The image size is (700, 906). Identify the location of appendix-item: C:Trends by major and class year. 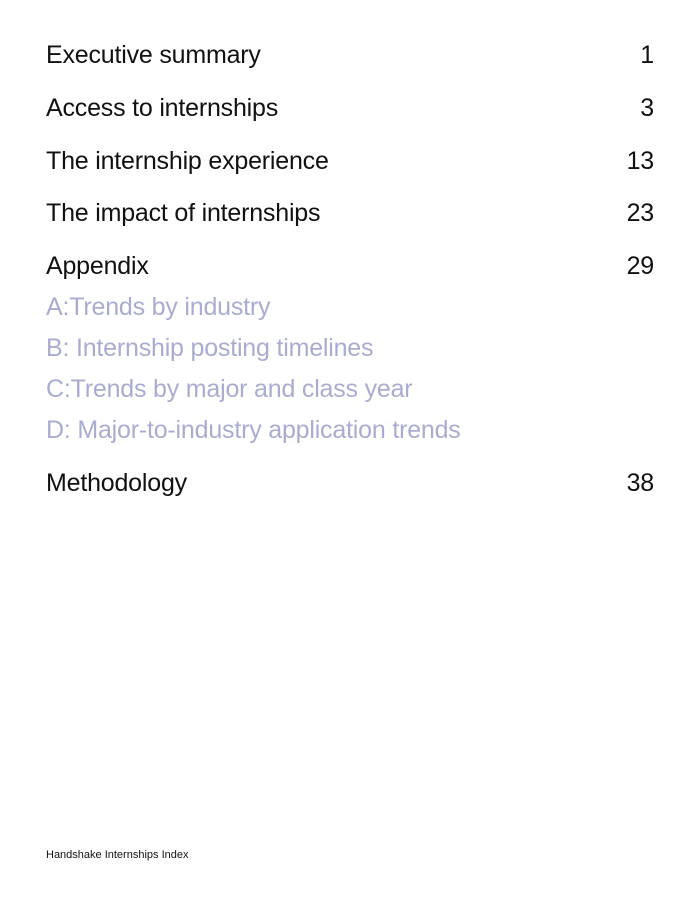
(229, 388).